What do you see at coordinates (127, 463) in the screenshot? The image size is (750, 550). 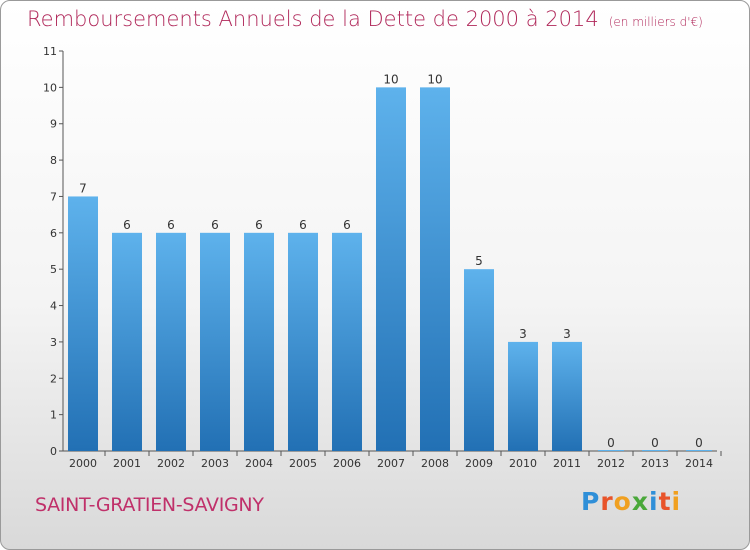 I see `x-tick-label: 2001` at bounding box center [127, 463].